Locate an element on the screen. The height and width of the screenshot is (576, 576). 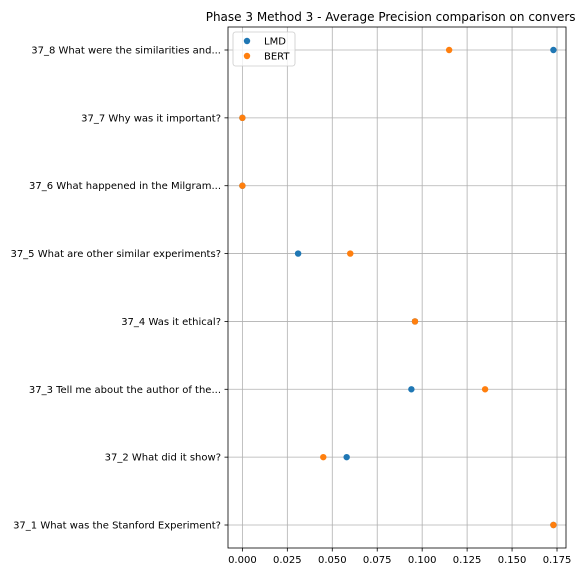
x-tick-label: 0.175 is located at coordinates (557, 560).